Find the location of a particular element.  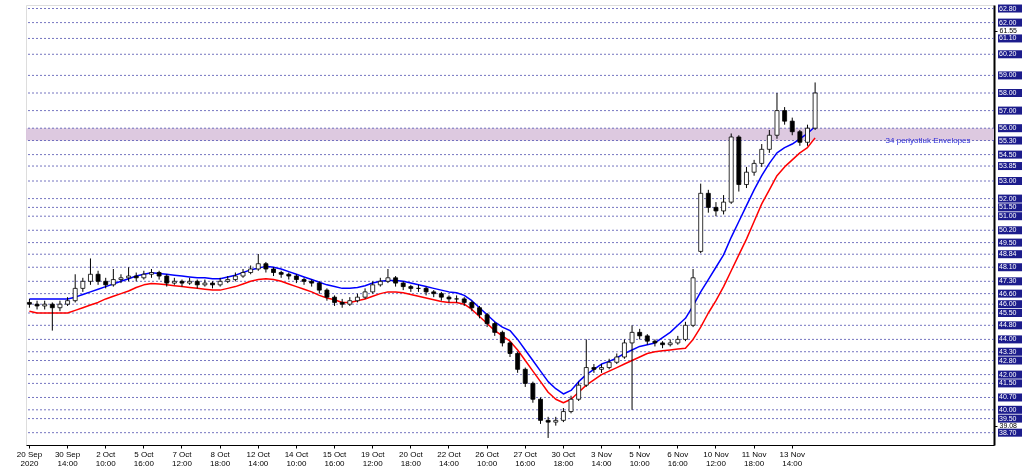

x-tick-label: 3 Nov 14:00 is located at coordinates (602, 458).